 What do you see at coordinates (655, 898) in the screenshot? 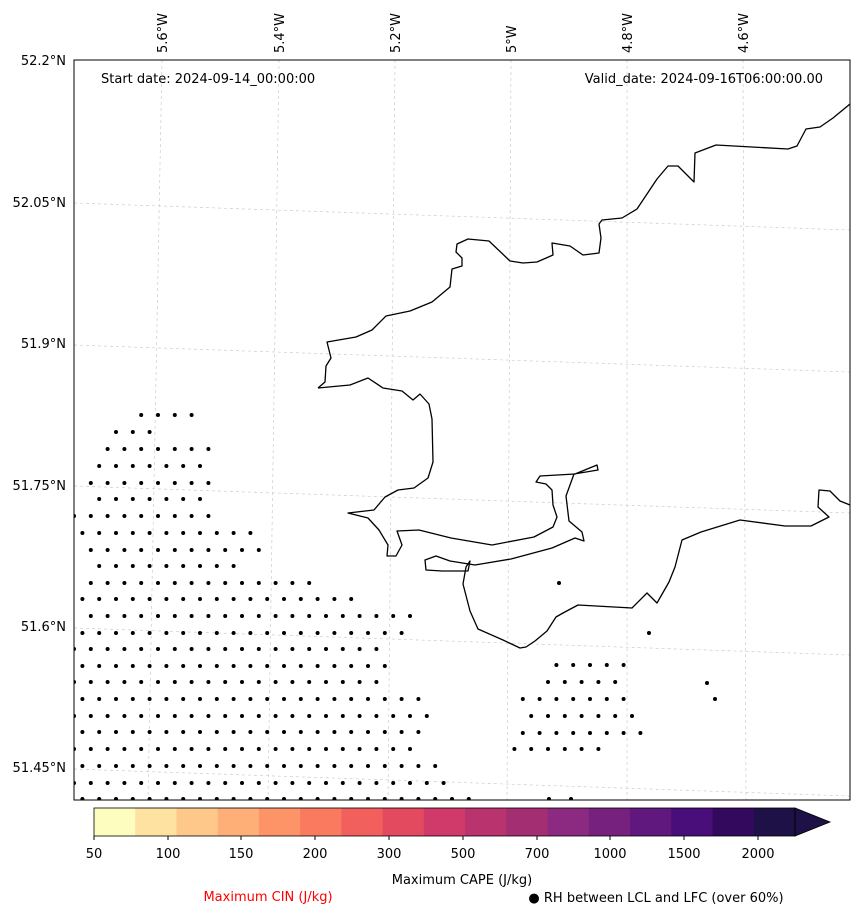
I see `rh-legend-label: ● RH between LCL and LFC (over 60%)` at bounding box center [655, 898].